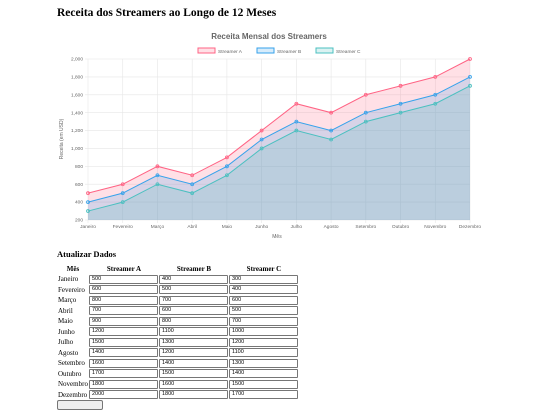  What do you see at coordinates (80, 405) in the screenshot?
I see `update-button` at bounding box center [80, 405].